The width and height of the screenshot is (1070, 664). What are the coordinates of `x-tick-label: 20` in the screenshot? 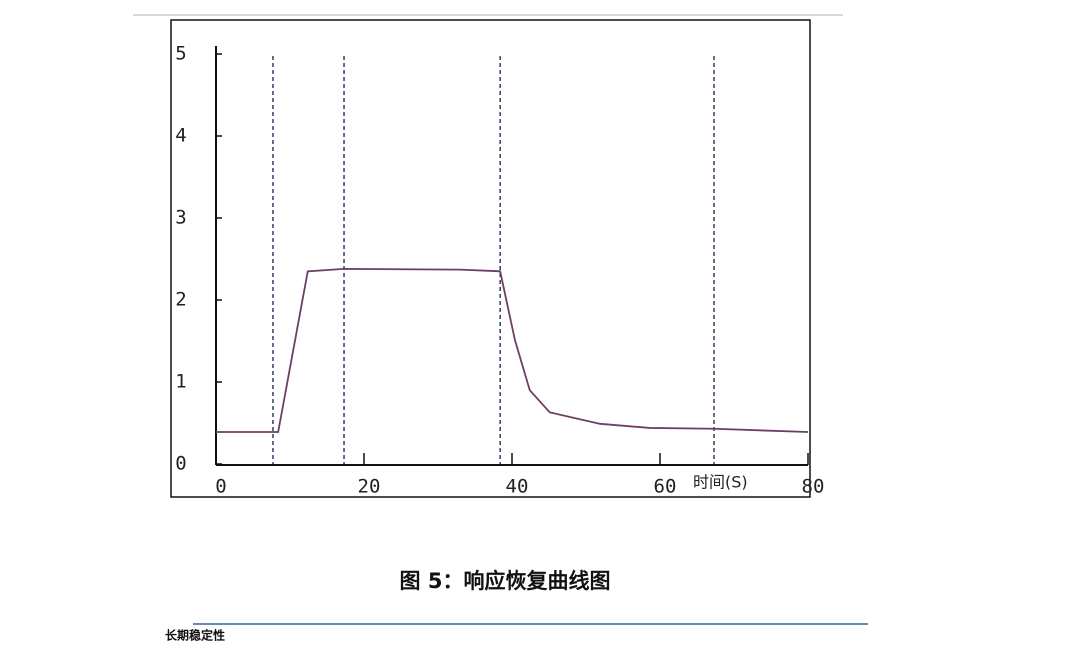 It's located at (369, 487).